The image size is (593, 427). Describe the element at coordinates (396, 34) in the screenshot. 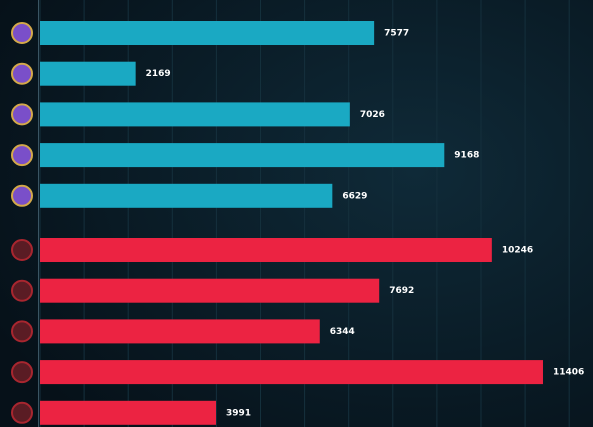

I see `value-label: 7577` at that location.